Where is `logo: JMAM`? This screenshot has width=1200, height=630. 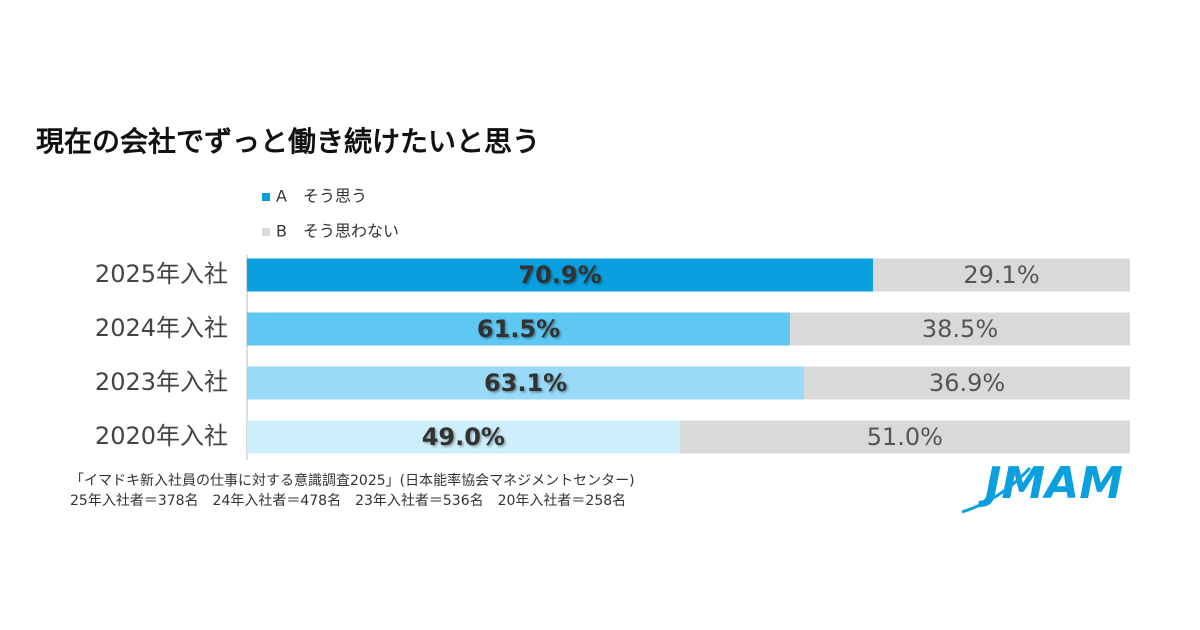
logo: JMAM is located at coordinates (1050, 483).